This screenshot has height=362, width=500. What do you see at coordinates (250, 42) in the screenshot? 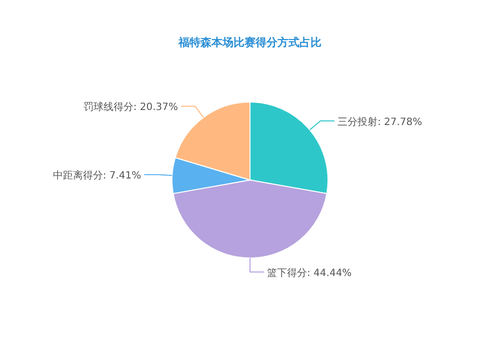
I see `chart-title: 福特森本场比赛得分方式占比` at bounding box center [250, 42].